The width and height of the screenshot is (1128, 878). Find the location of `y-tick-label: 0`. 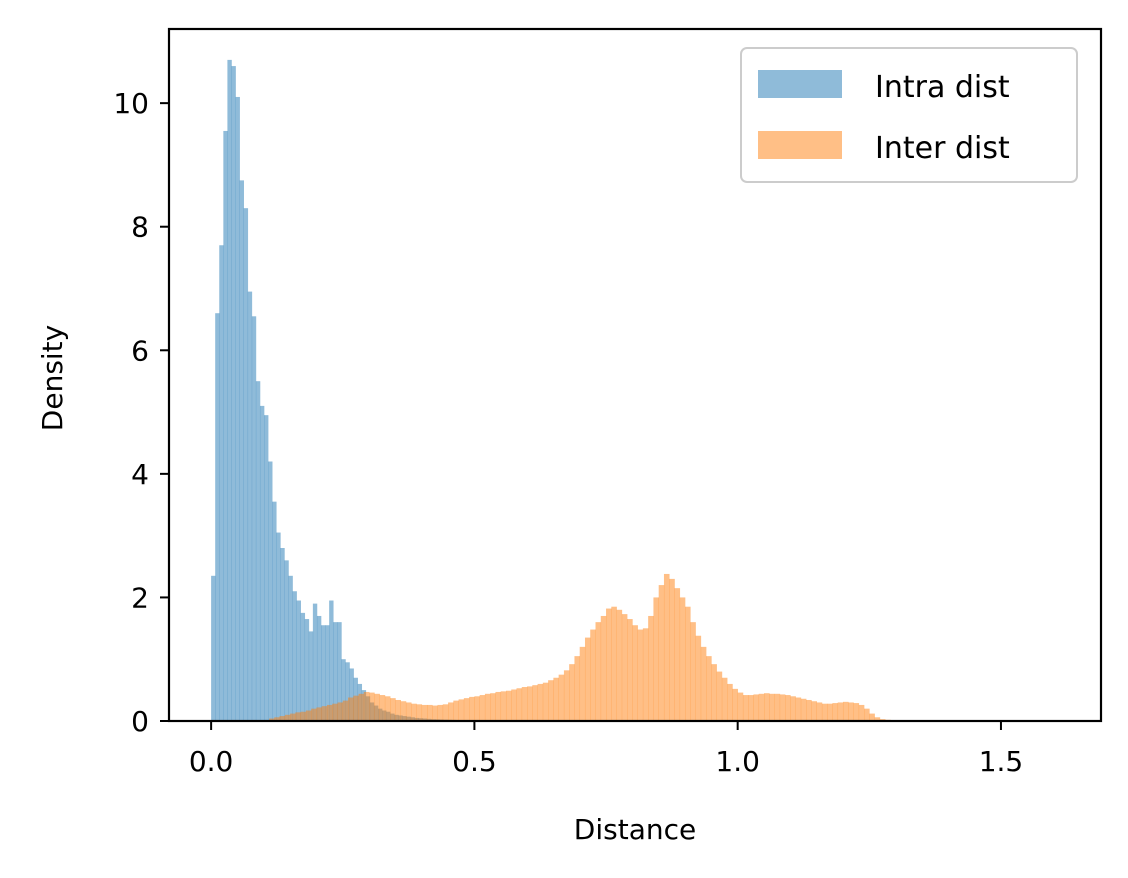

y-tick-label: 0 is located at coordinates (140, 721).